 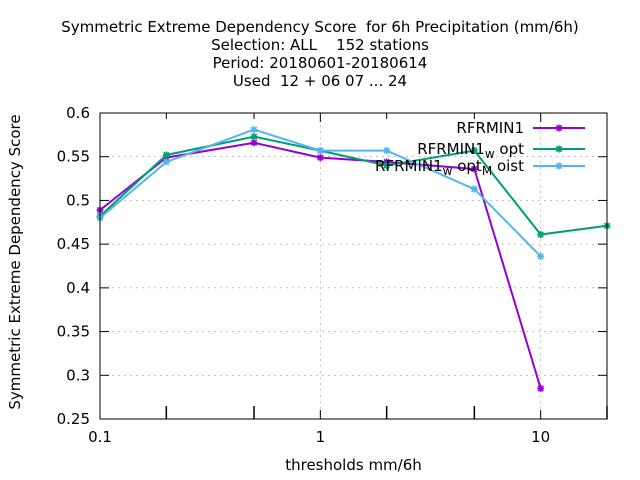 I want to click on y-tick-label: 0.25, so click(x=73, y=419).